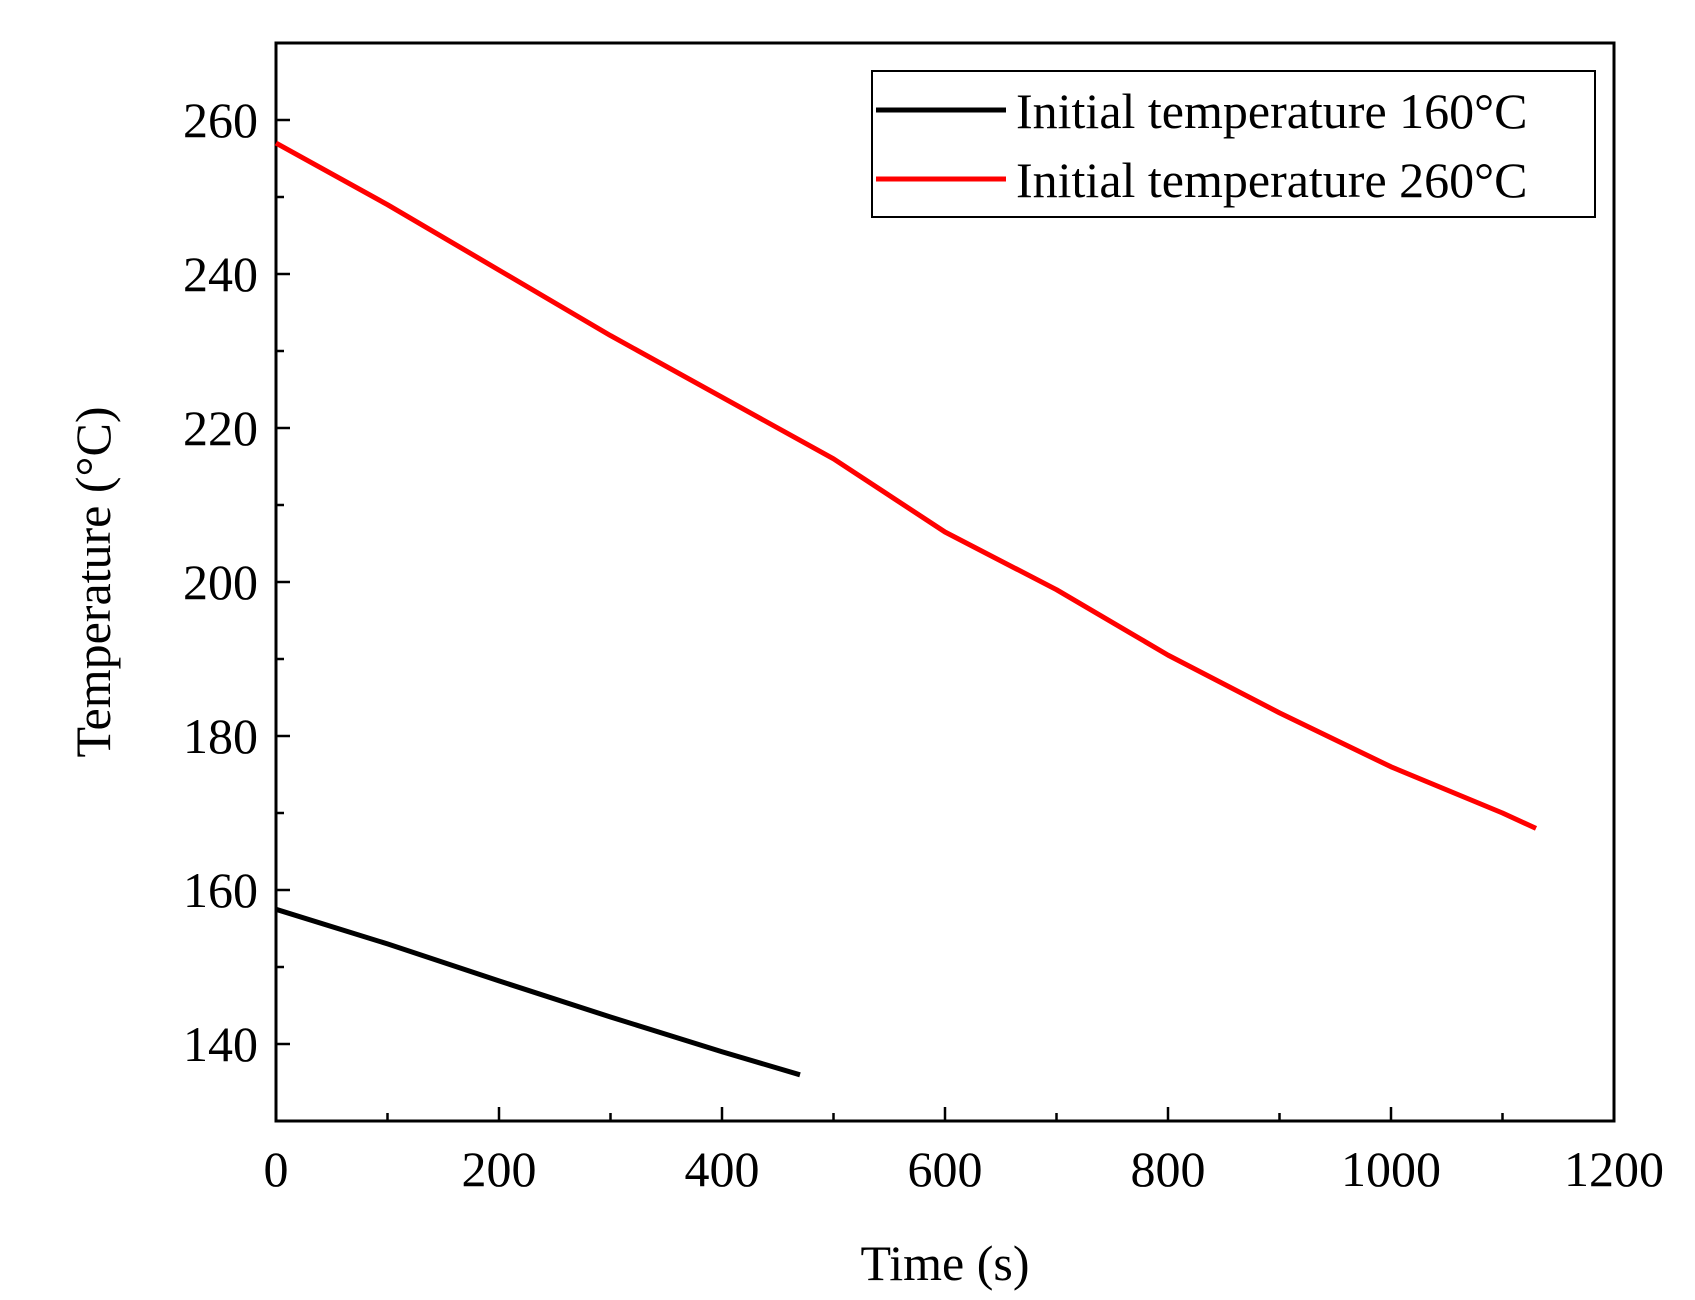 The width and height of the screenshot is (1695, 1300). Describe the element at coordinates (944, 1263) in the screenshot. I see `x-axis-title: Time (s)` at that location.